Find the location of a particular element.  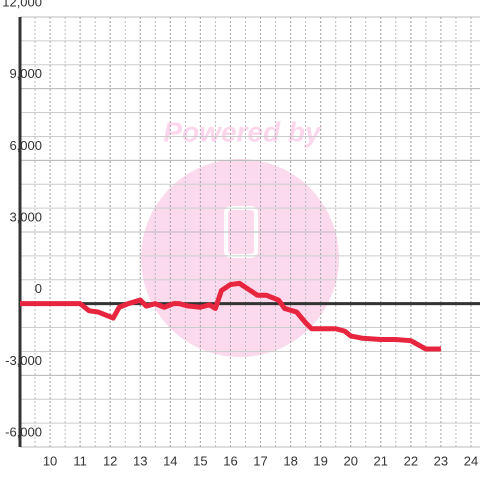

y-tick-label: 0 is located at coordinates (38, 288).